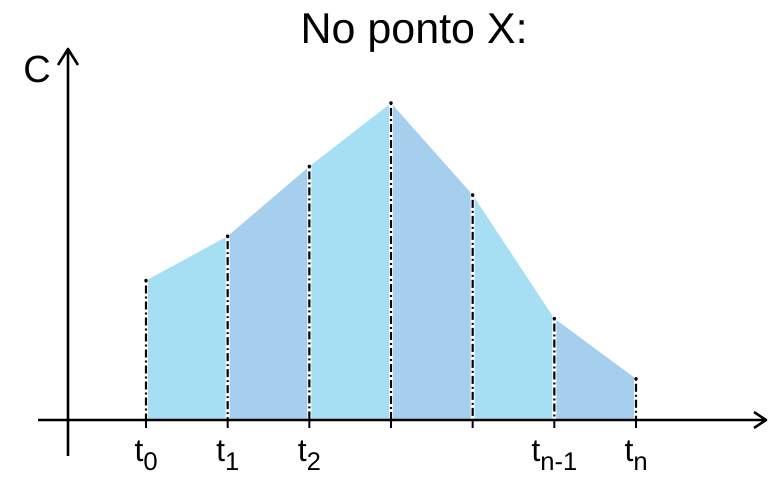 This screenshot has height=488, width=768. I want to click on x-tick-label: t$_{0}$, so click(146, 454).